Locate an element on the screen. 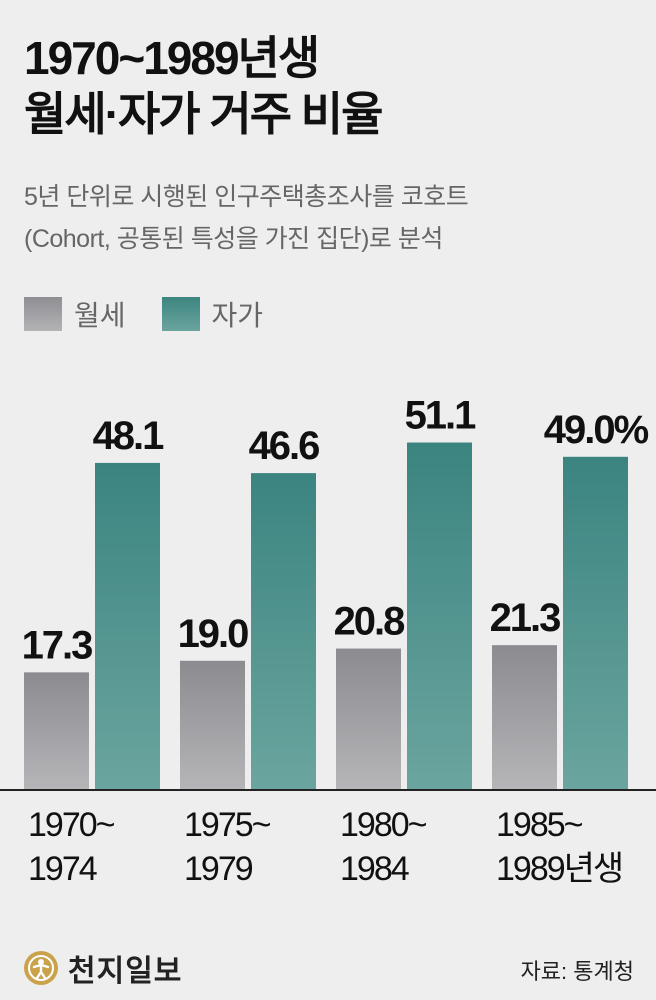 The height and width of the screenshot is (1000, 656). title-line-2: 월세·자가 거주 비율 is located at coordinates (203, 114).